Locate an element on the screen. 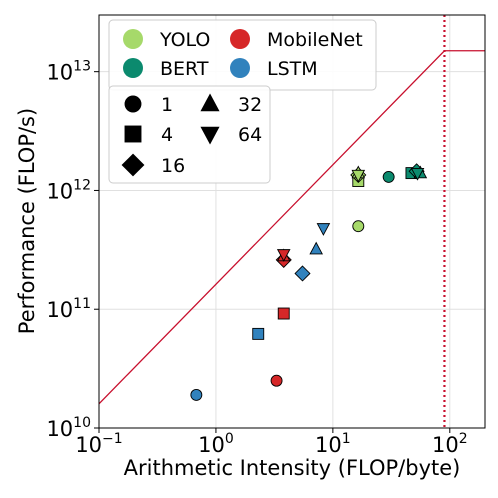 Image resolution: width=498 pixels, height=498 pixels. legend-marker-square is located at coordinates (133, 134).